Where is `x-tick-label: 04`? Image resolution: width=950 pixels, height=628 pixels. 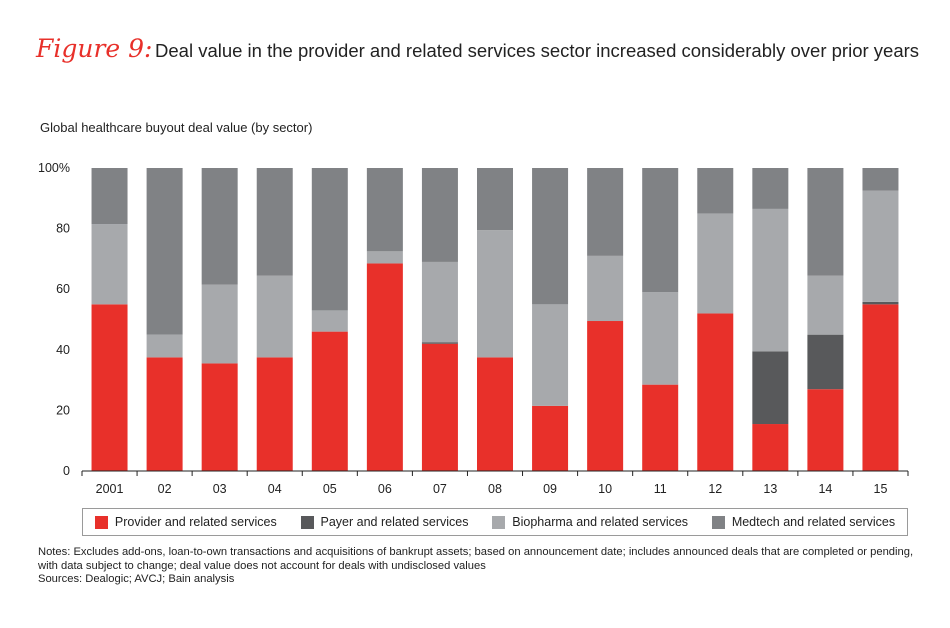 x-tick-label: 04 is located at coordinates (275, 489).